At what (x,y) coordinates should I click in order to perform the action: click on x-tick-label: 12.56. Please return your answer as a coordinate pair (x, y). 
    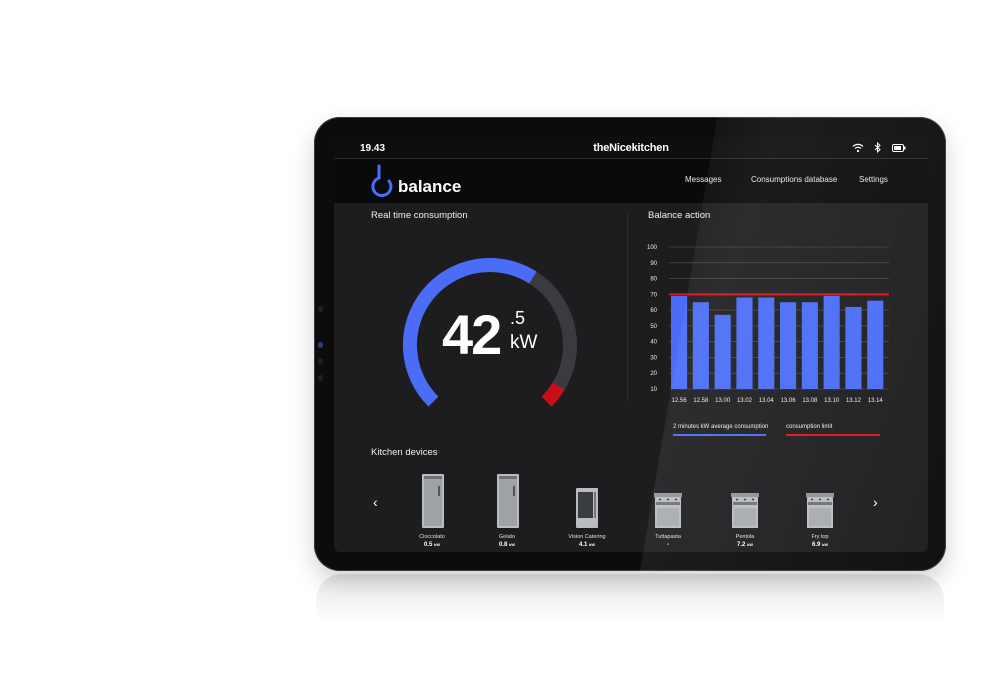
    Looking at the image, I should click on (680, 401).